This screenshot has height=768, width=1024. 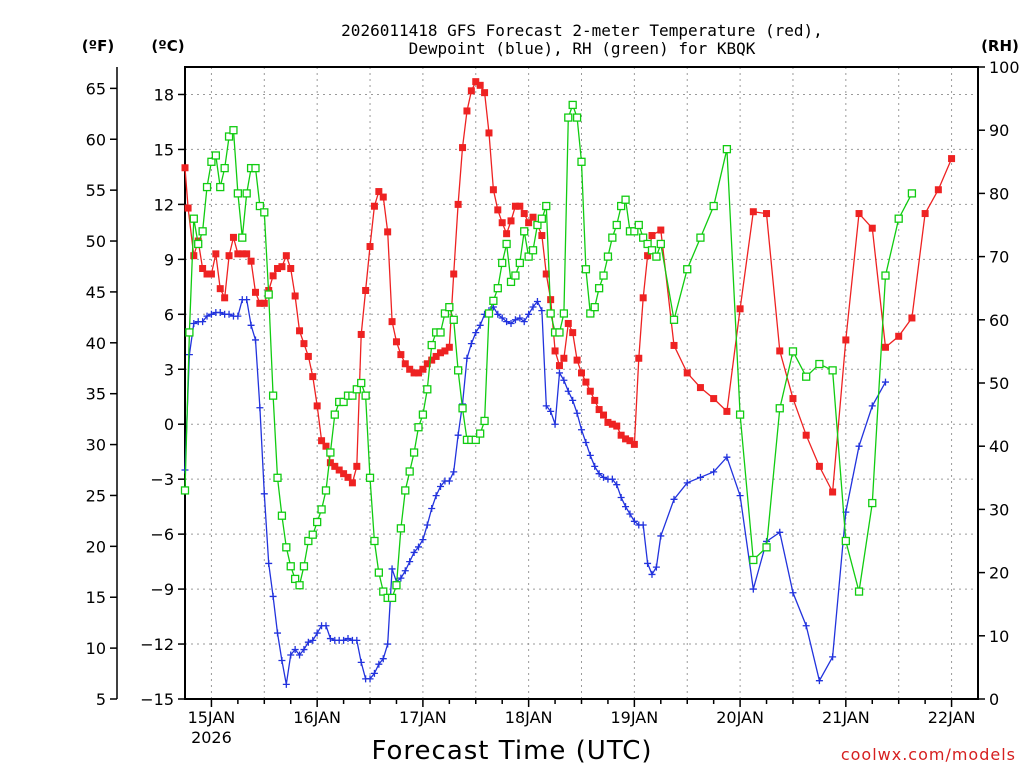 I want to click on celsius-tick-label: 0, so click(x=169, y=424).